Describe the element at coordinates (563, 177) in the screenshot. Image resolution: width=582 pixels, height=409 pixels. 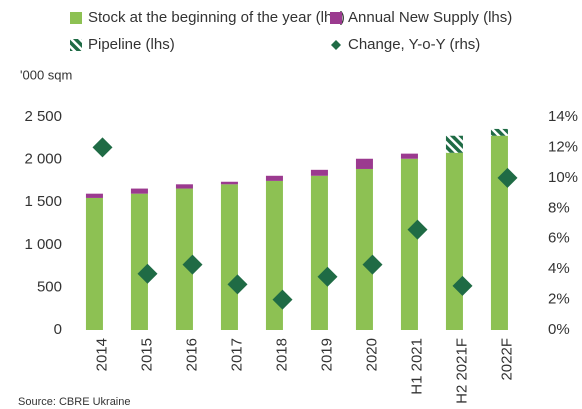
I see `y2-tick-label: 10%` at that location.